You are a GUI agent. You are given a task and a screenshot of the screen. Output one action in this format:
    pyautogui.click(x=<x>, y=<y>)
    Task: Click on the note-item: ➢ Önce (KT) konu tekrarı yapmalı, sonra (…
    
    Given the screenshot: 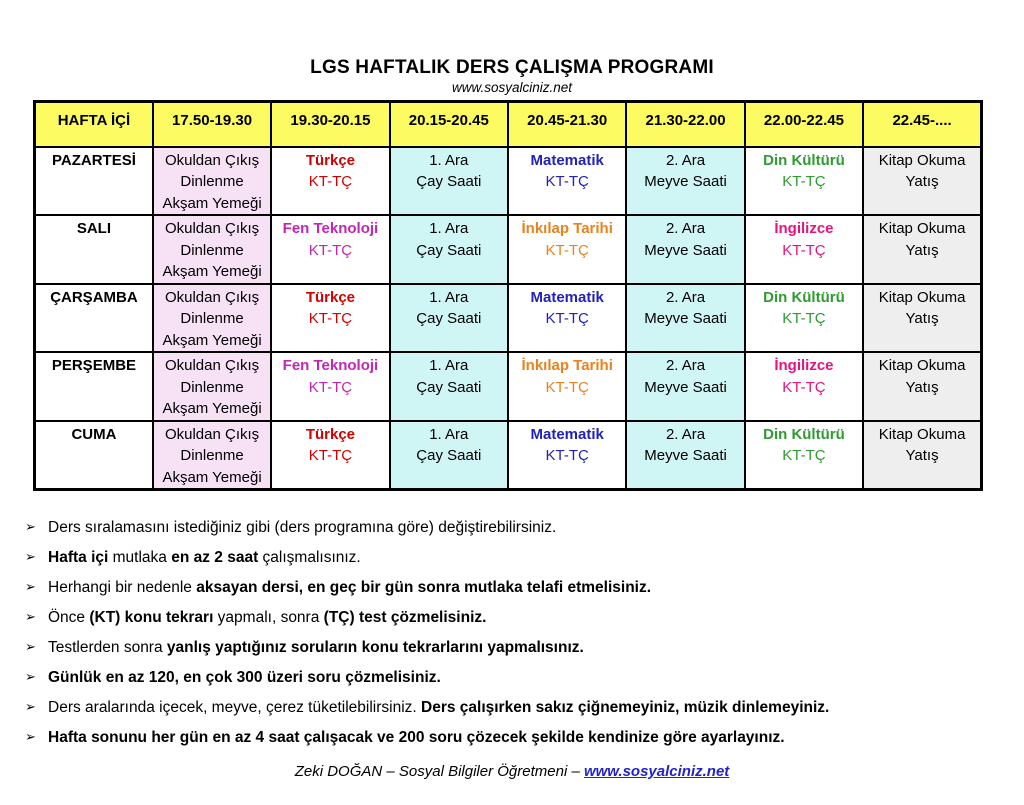 What is the action you would take?
    pyautogui.click(x=524, y=617)
    